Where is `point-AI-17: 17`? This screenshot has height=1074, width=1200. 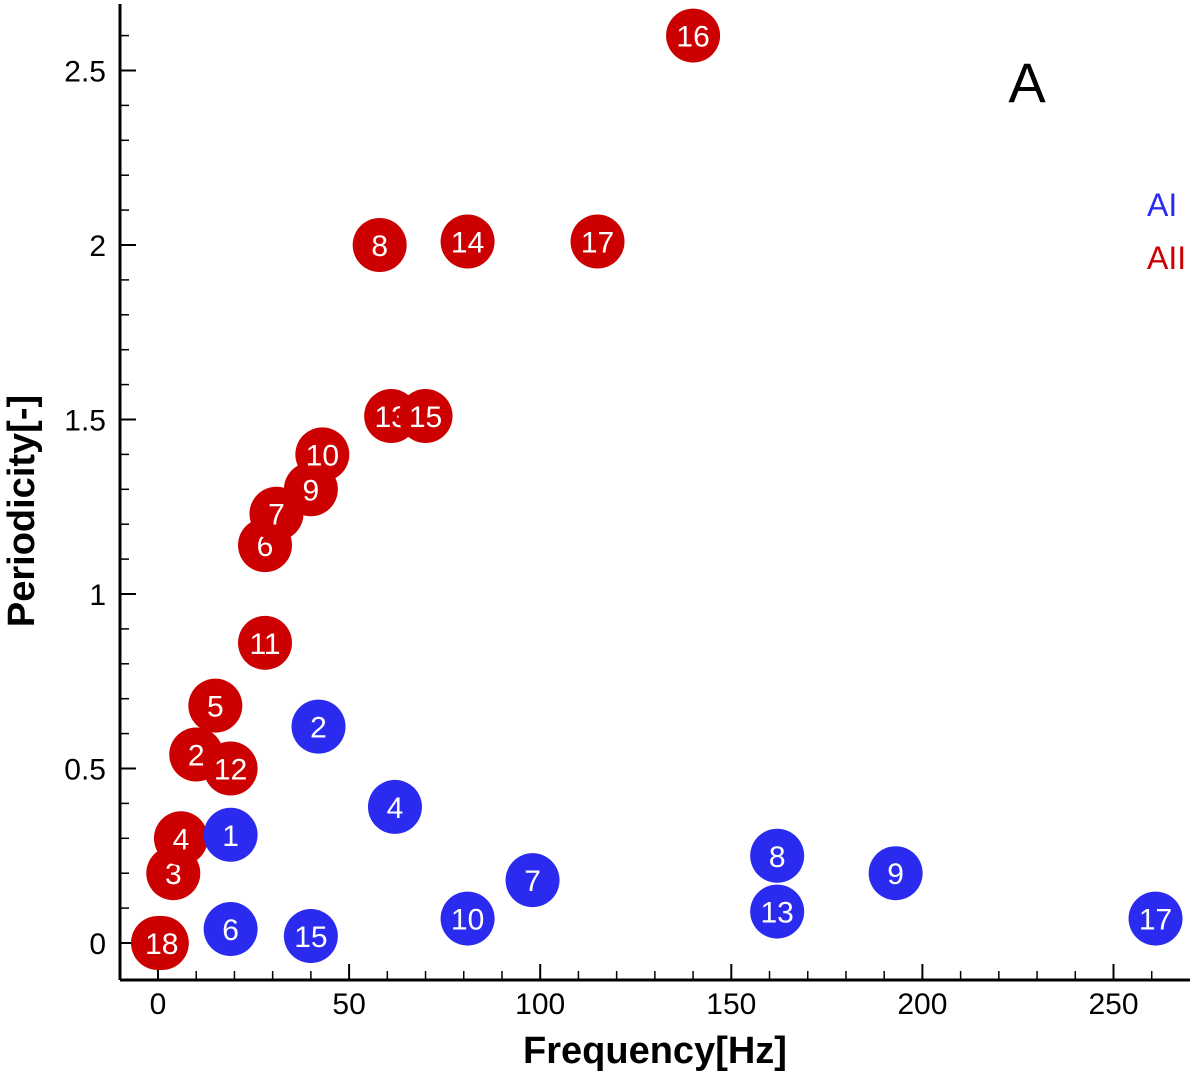 point-AI-17: 17 is located at coordinates (1155, 918).